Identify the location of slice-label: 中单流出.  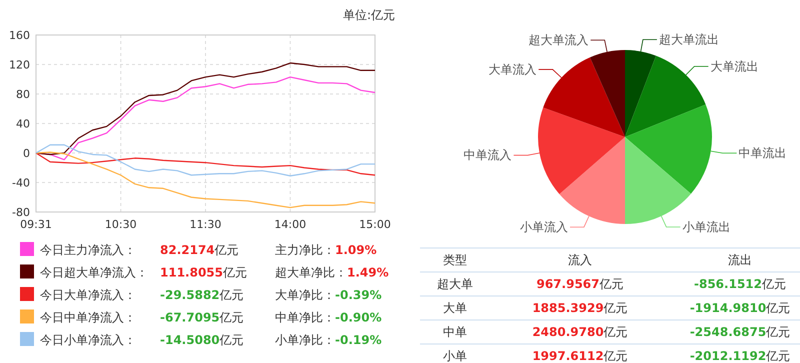
(762, 153).